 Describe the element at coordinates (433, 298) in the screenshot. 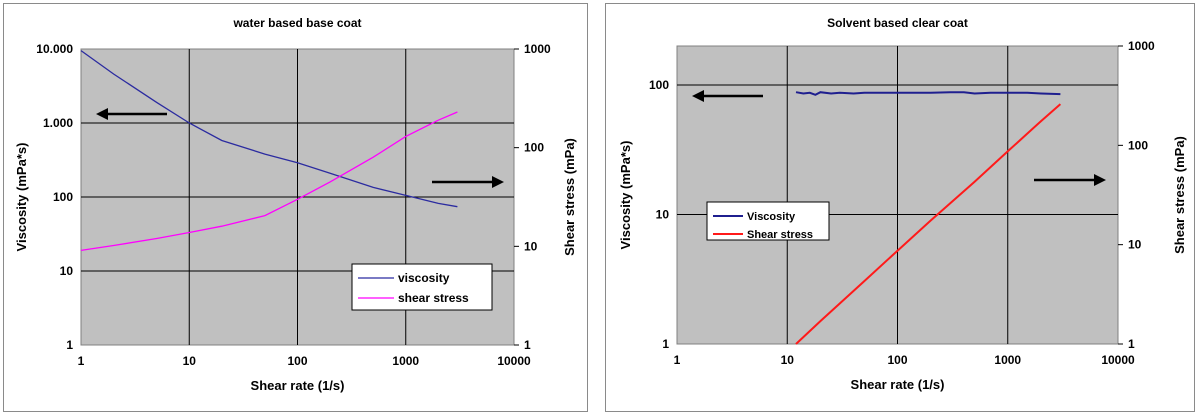

I see `legend-label-shear-stress: shear stress` at that location.